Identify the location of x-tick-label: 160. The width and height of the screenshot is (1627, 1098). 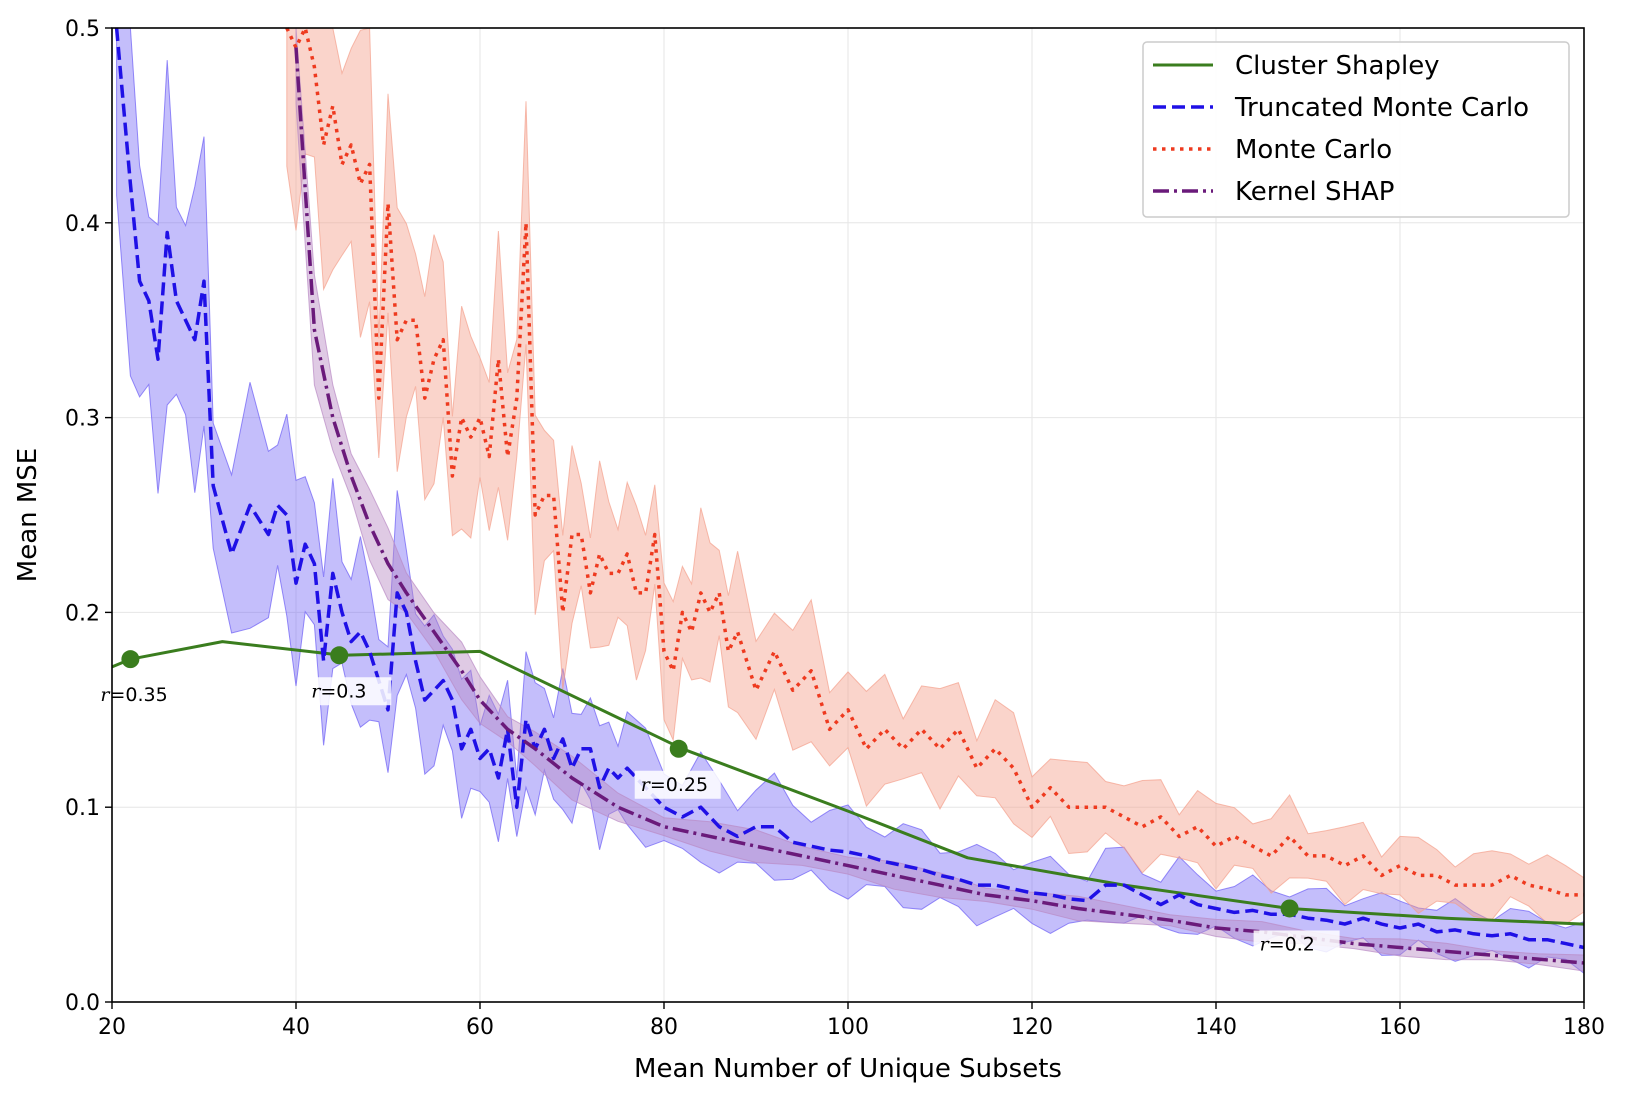
(1400, 1027).